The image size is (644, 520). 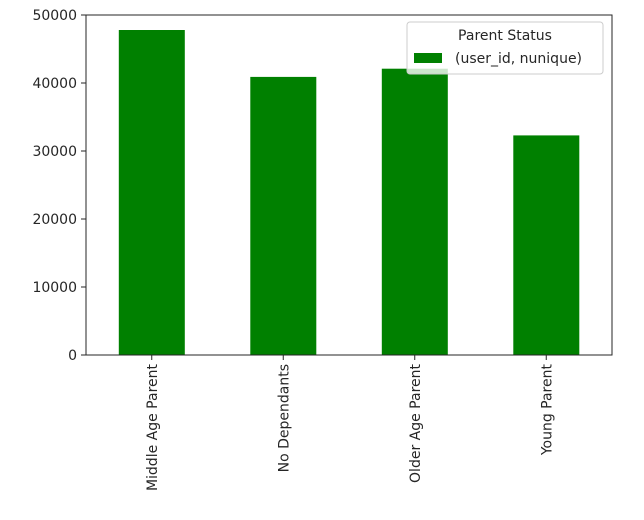 I want to click on legend: Parent Status (user_id, nunique), so click(x=505, y=48).